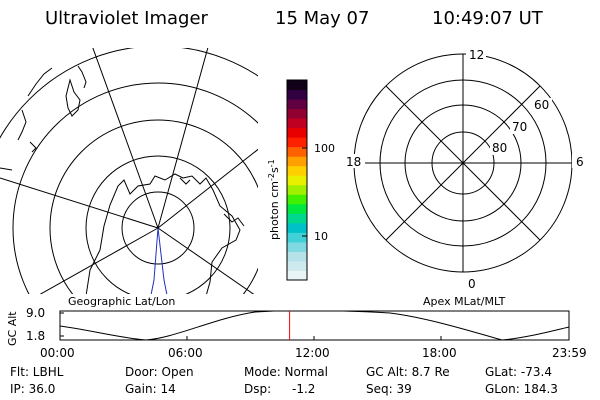 This screenshot has height=400, width=600. I want to click on dsp-value: -1.2, so click(304, 389).